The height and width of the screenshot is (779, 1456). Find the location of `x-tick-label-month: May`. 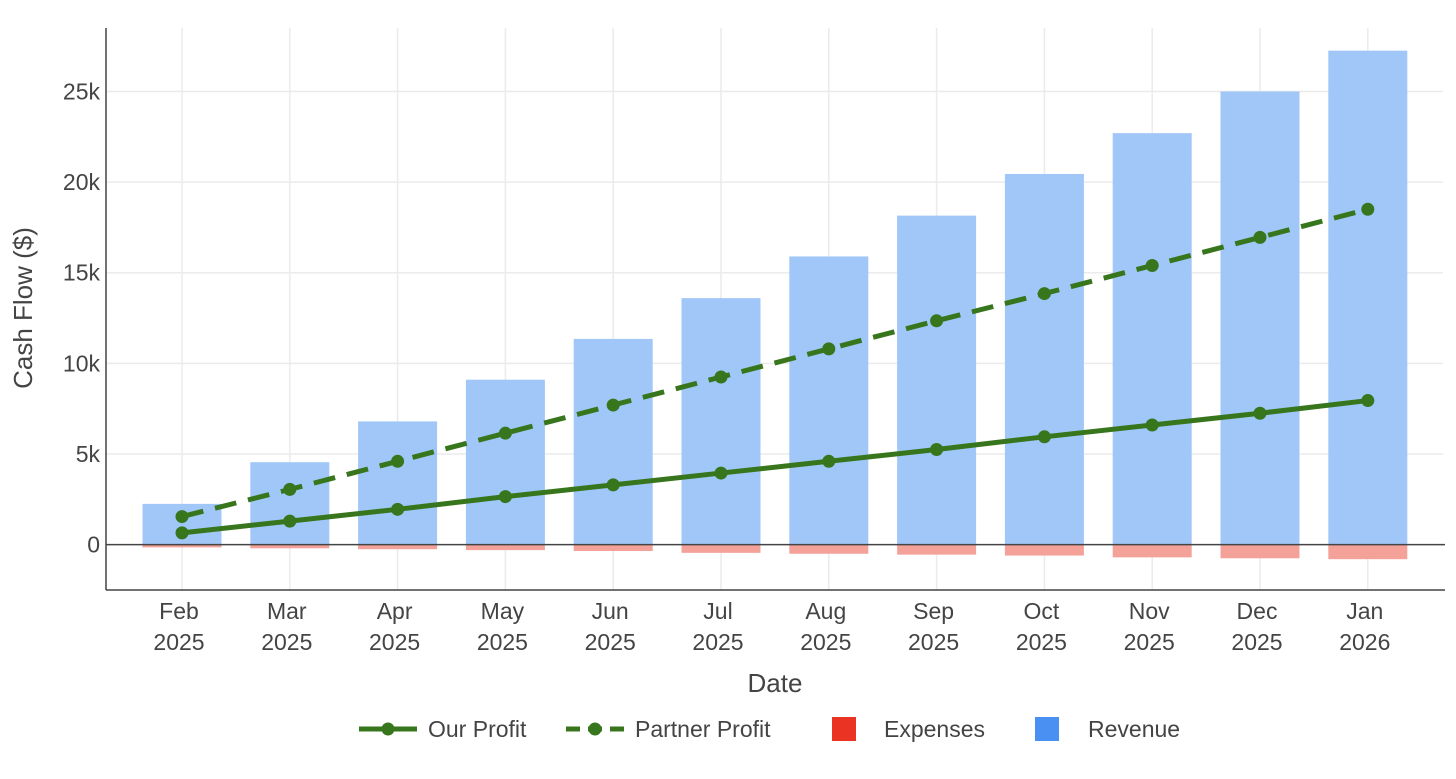

x-tick-label-month: May is located at coordinates (503, 611).